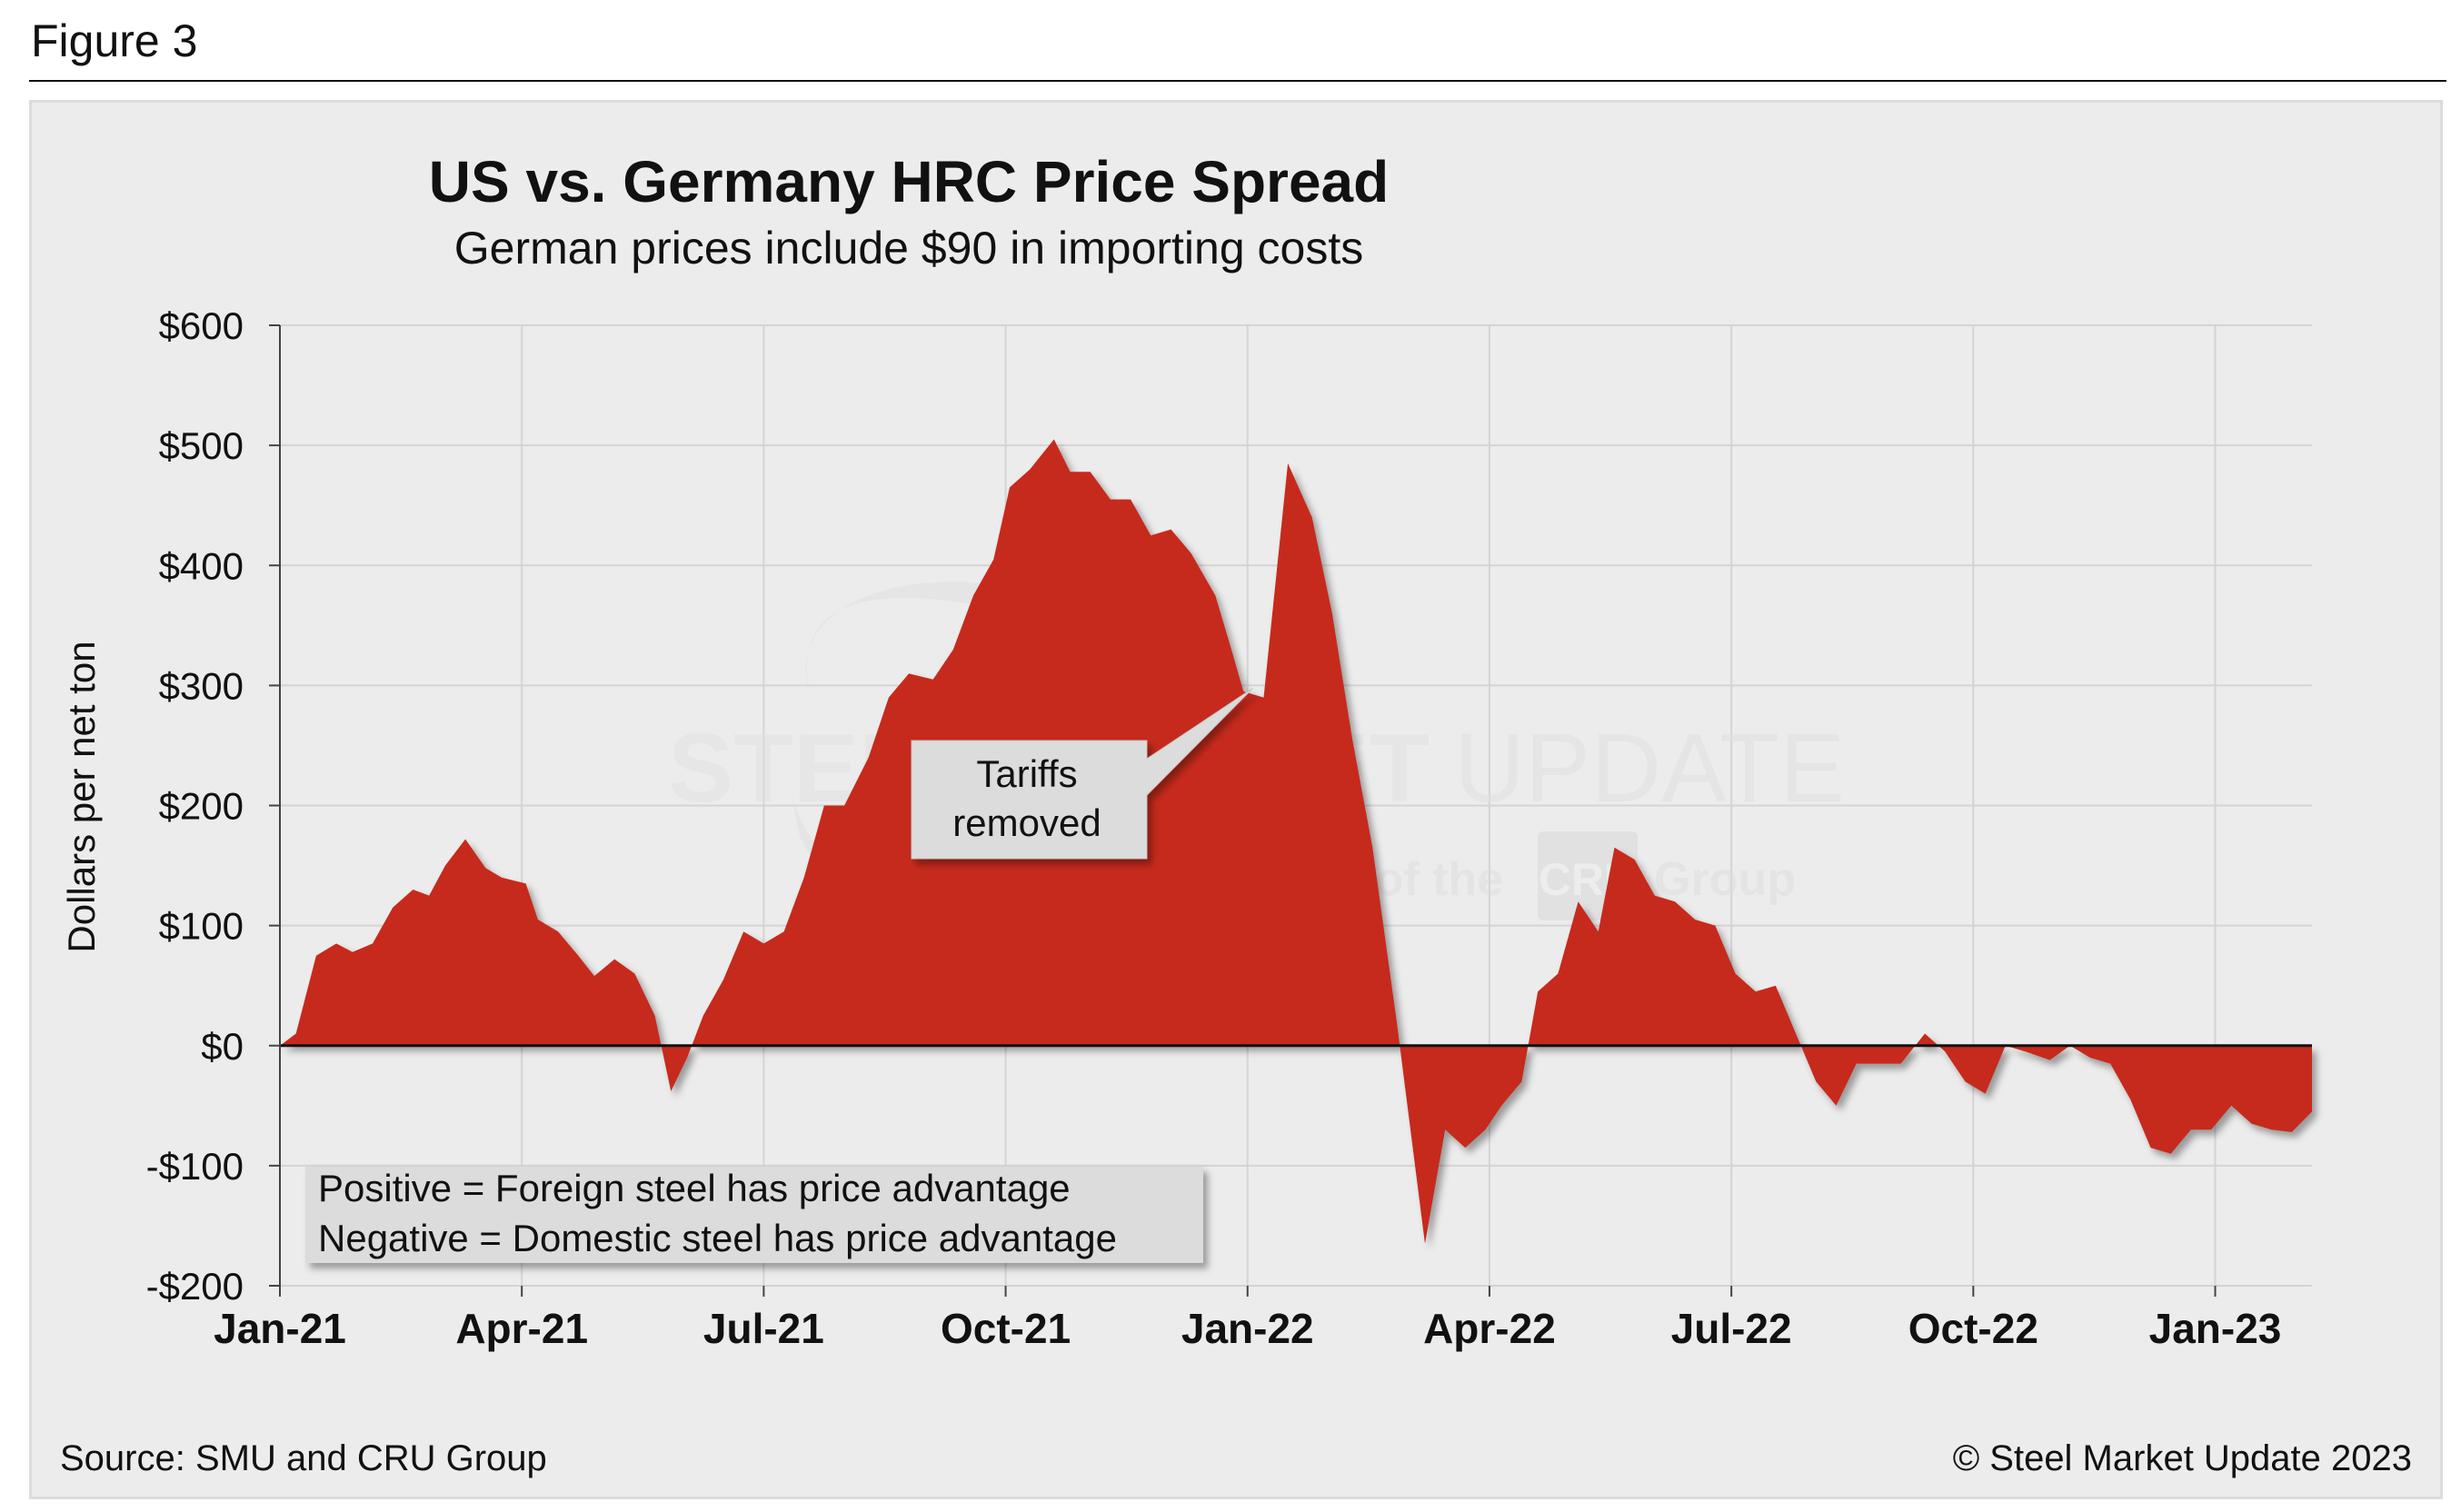  What do you see at coordinates (201, 685) in the screenshot?
I see `y-tick-label: $300` at bounding box center [201, 685].